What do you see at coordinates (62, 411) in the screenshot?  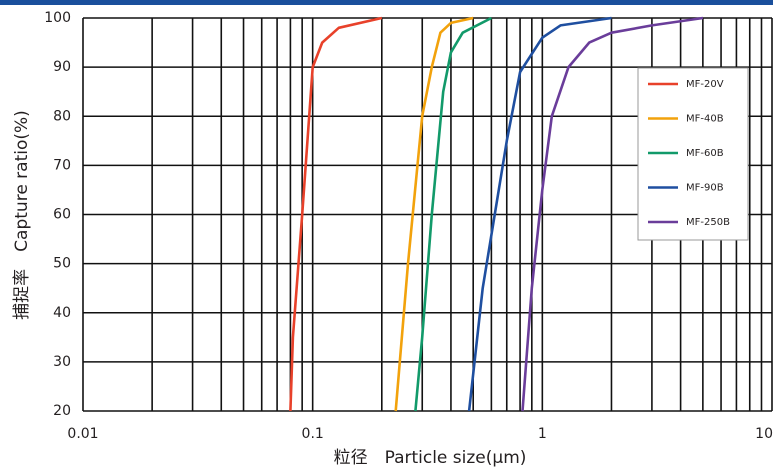 I see `y-tick-label: 20` at bounding box center [62, 411].